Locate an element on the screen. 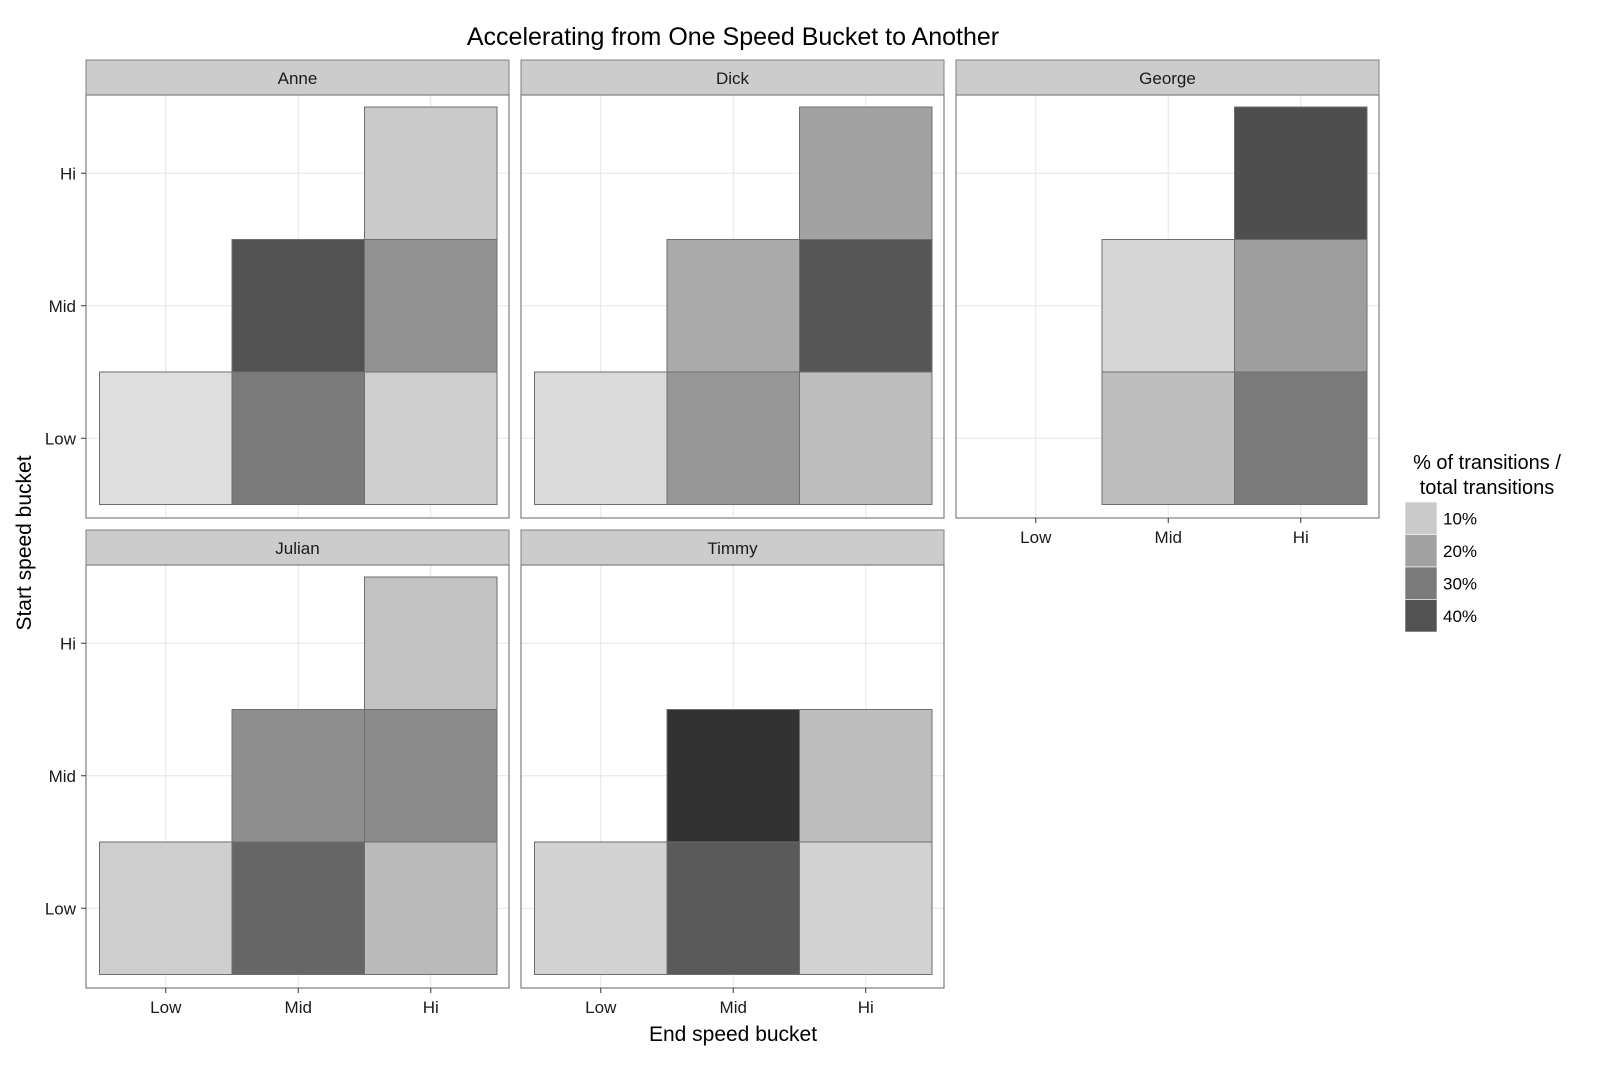 Image resolution: width=1600 pixels, height=1066 pixels. y-axis-title: Start speed bucket is located at coordinates (24, 542).